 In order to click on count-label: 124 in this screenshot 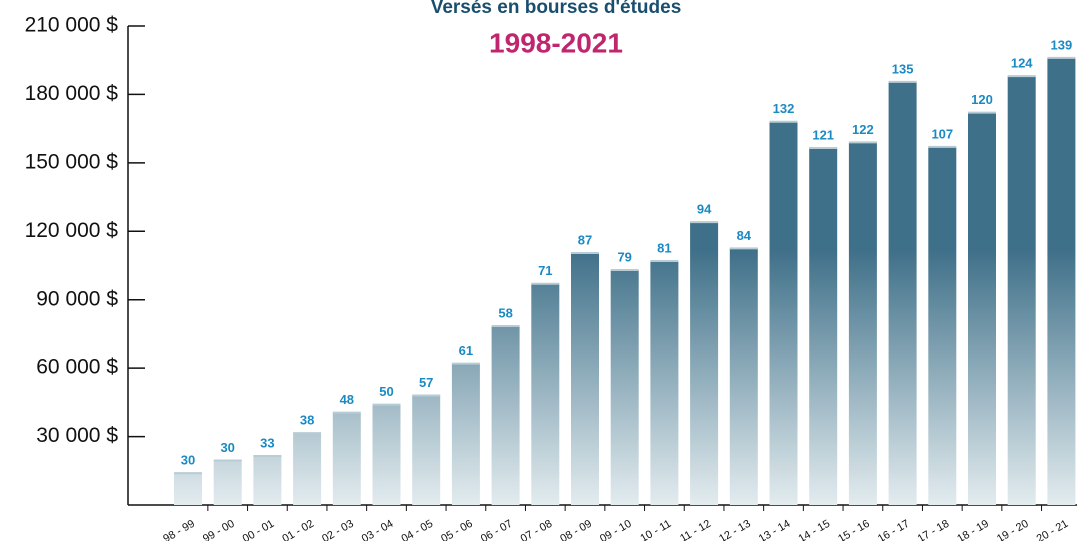, I will do `click(1022, 63)`.